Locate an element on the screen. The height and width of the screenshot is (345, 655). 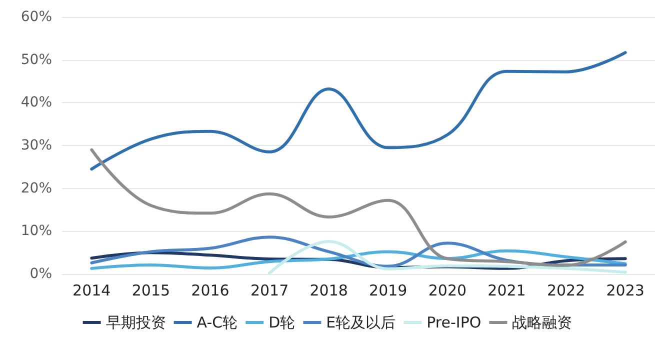
x-tick-label: 2015 is located at coordinates (151, 291).